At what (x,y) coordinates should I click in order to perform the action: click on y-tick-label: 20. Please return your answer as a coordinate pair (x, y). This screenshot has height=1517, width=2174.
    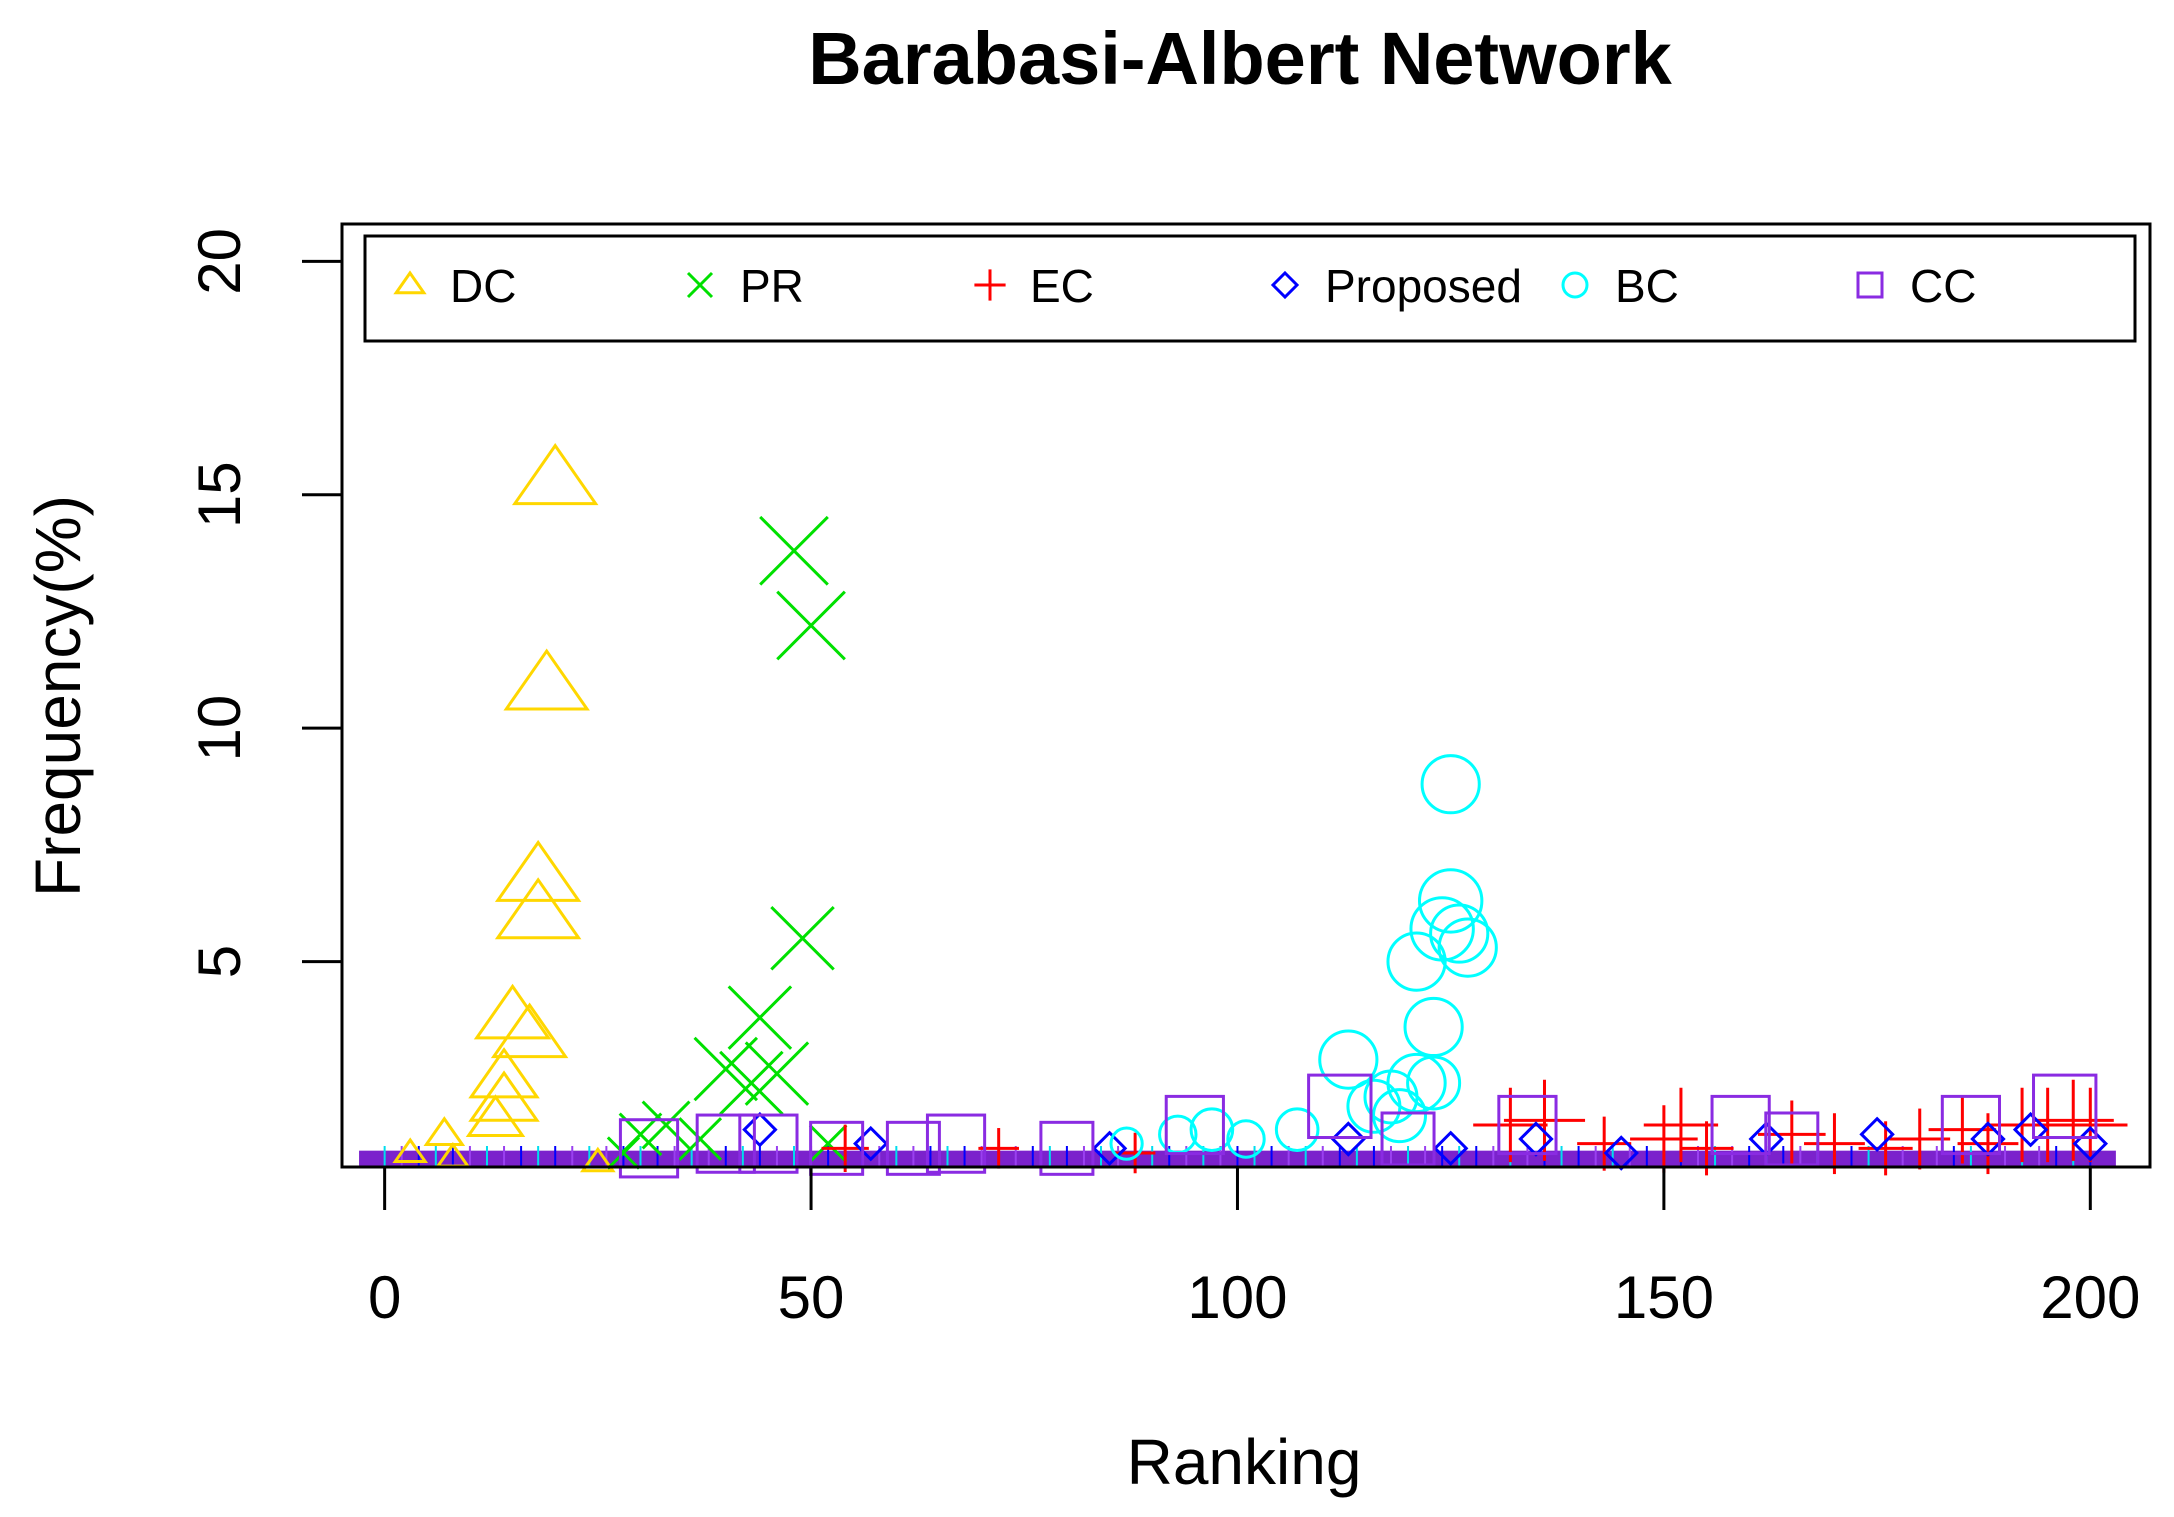
    Looking at the image, I should click on (219, 261).